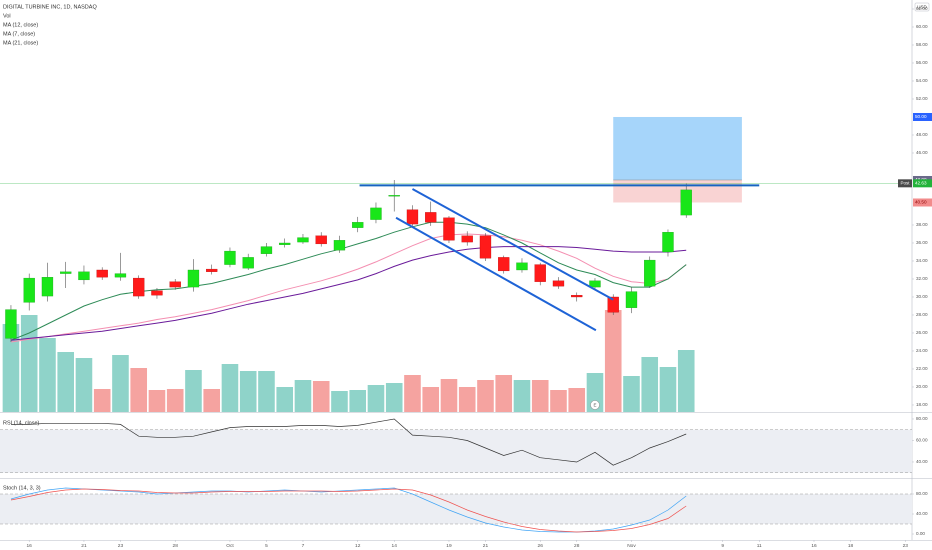 Image resolution: width=932 pixels, height=550 pixels. Describe the element at coordinates (922, 368) in the screenshot. I see `y-tick-label: 22.00` at that location.